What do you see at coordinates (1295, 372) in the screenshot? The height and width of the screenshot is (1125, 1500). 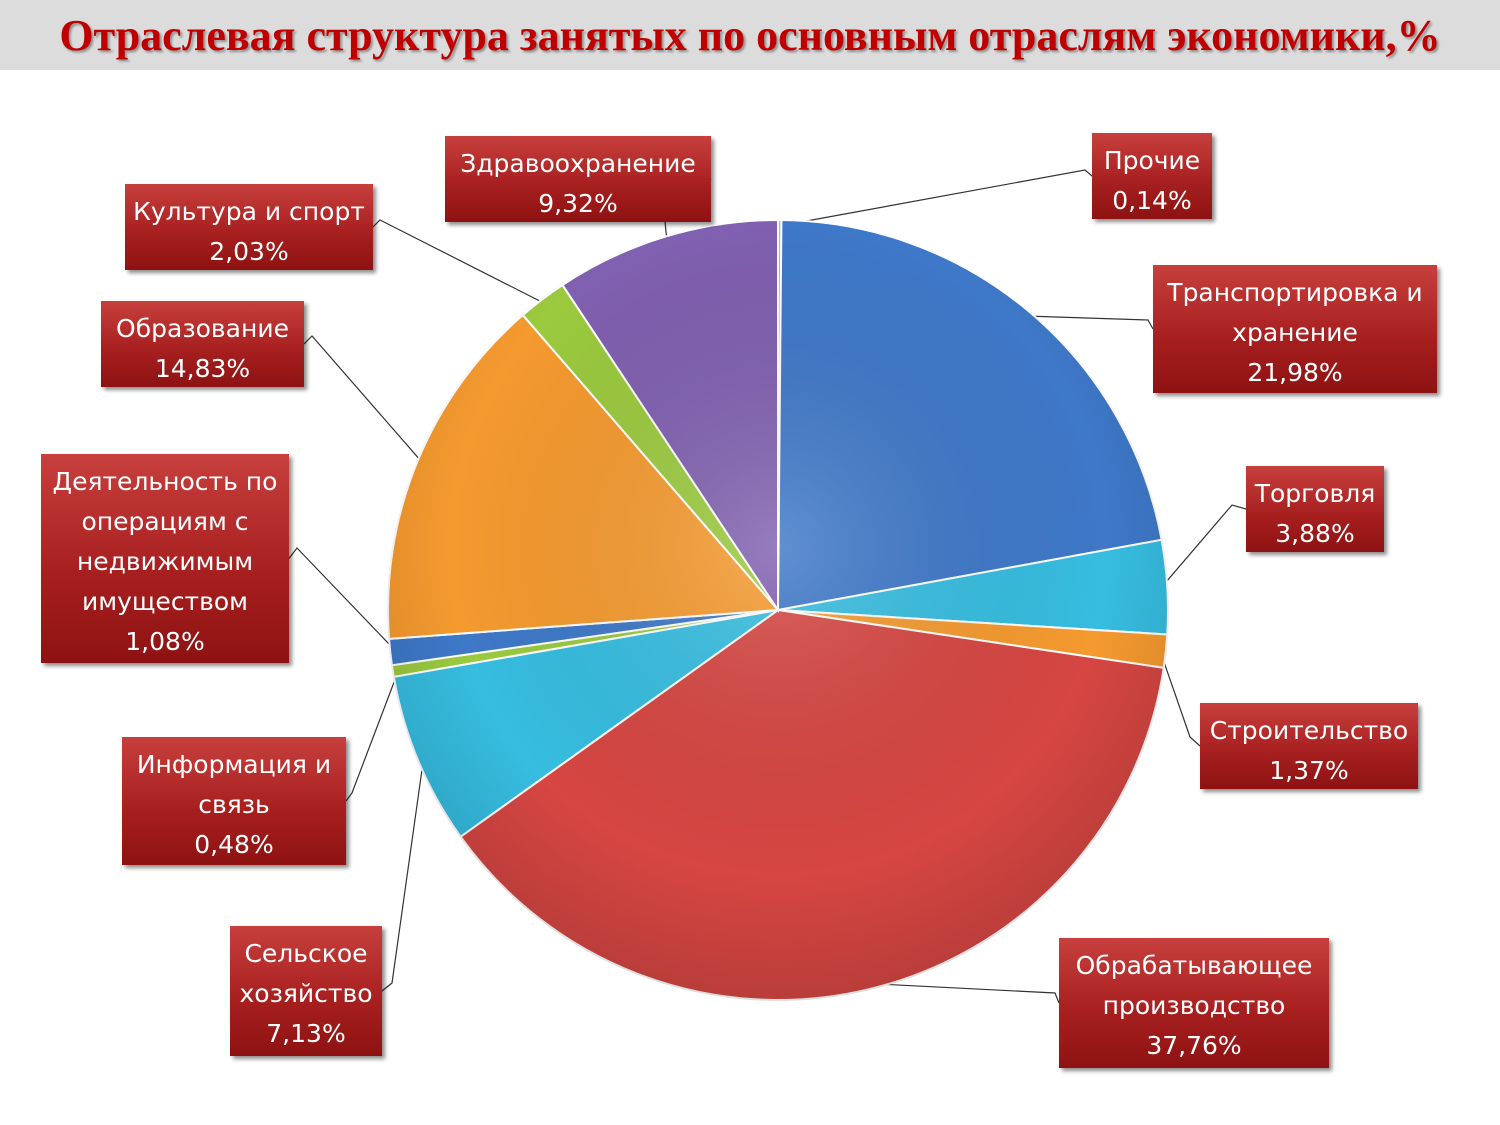 I see `data-label-value: 21,98%` at bounding box center [1295, 372].